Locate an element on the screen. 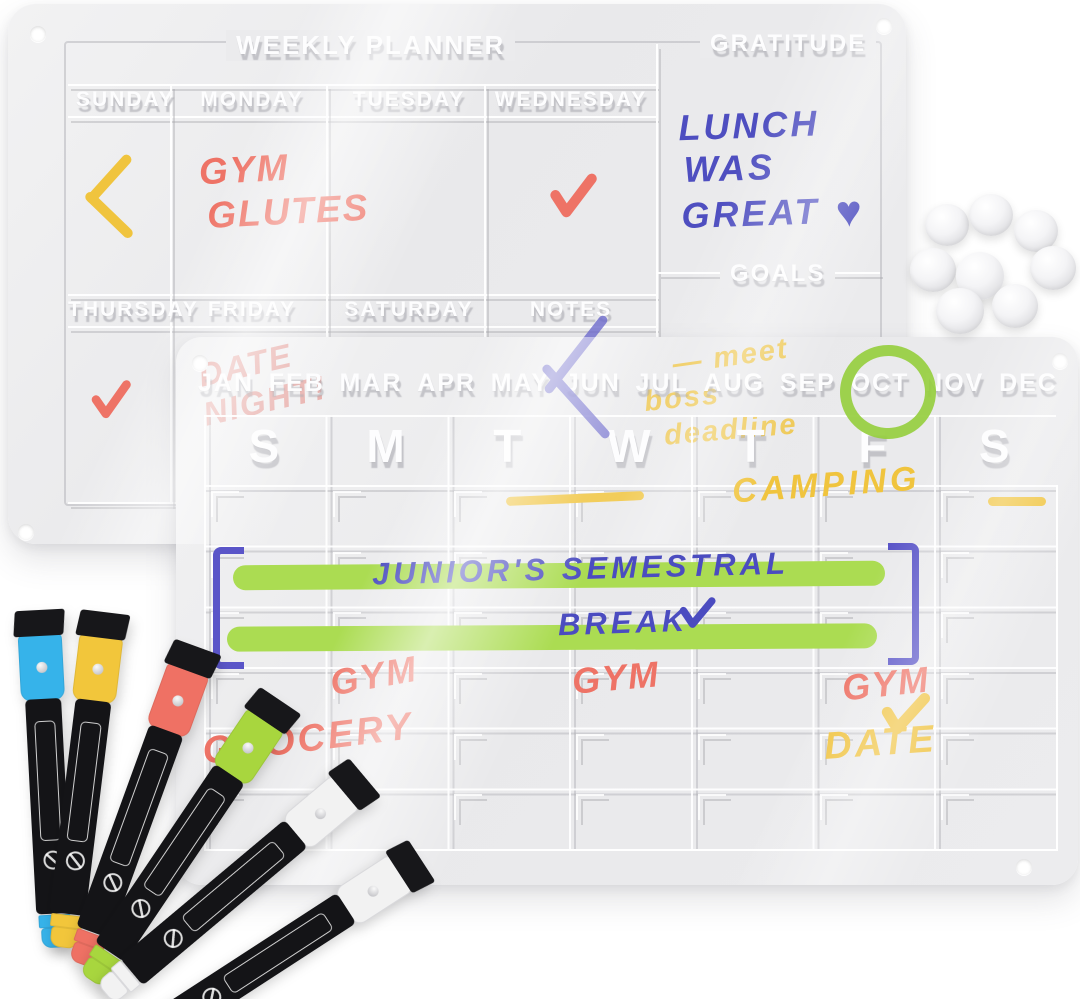 This screenshot has width=1080, height=999. handwritten-entry: BREAK is located at coordinates (623, 622).